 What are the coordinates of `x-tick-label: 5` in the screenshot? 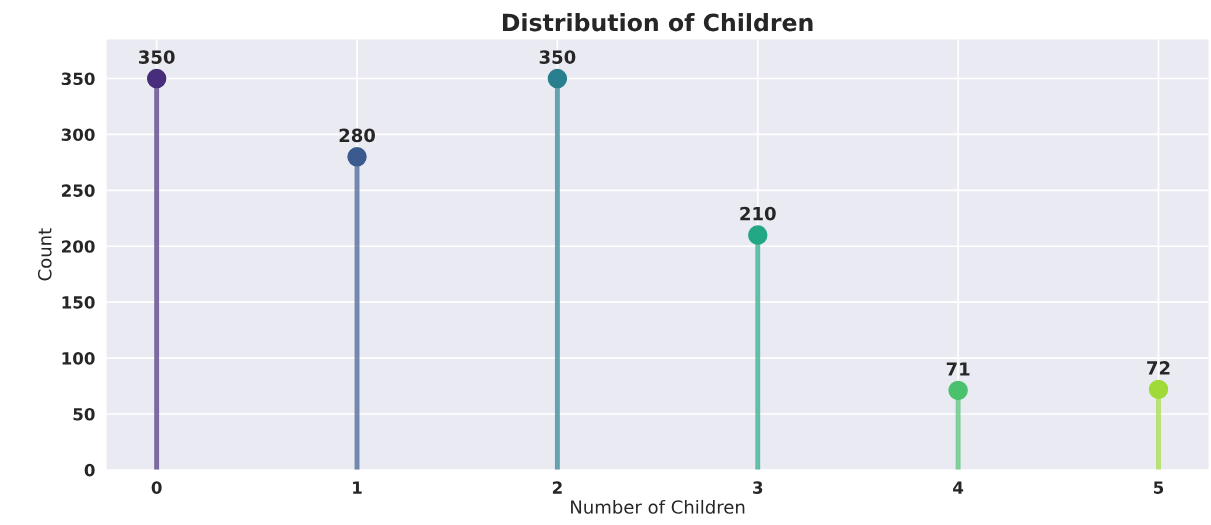 It's located at (1158, 487).